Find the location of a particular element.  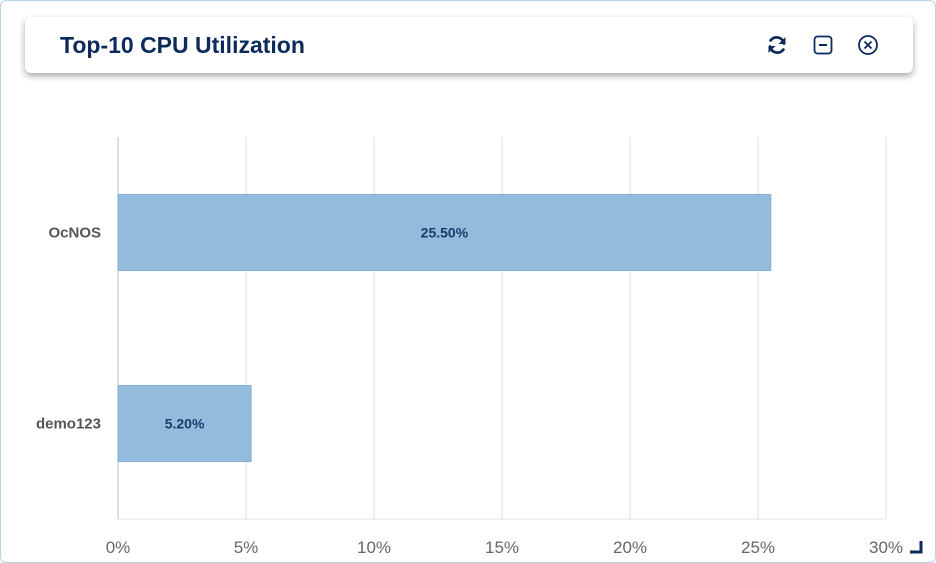

minimize-button is located at coordinates (823, 45).